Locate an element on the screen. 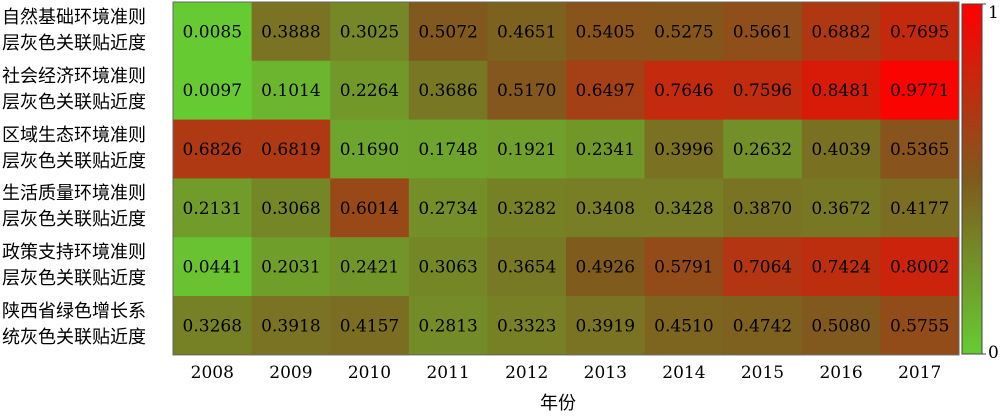  x-tick-label: 2009 is located at coordinates (290, 373).